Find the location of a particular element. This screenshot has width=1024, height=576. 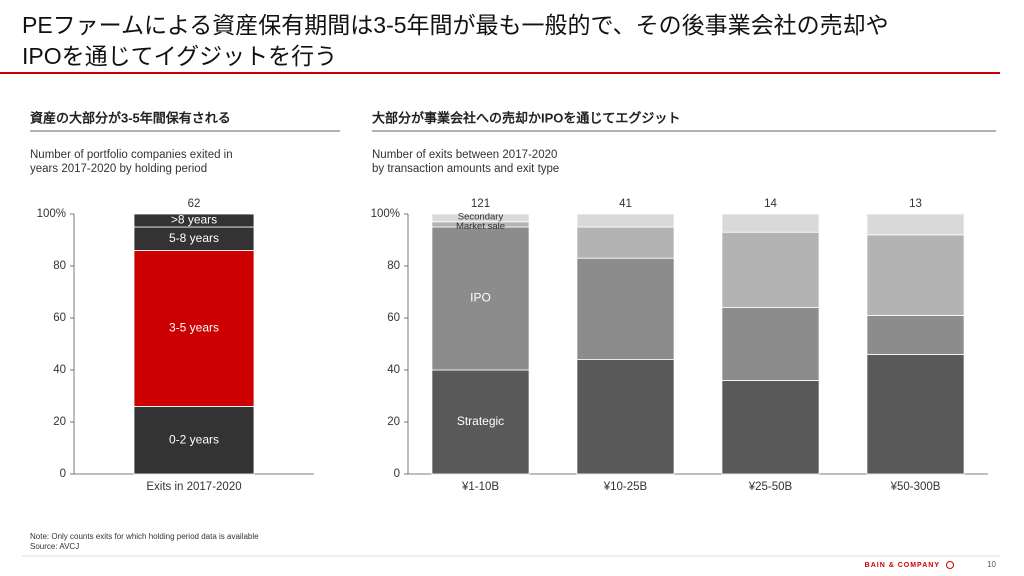

x-tick-label: ¥50-300B is located at coordinates (915, 487).